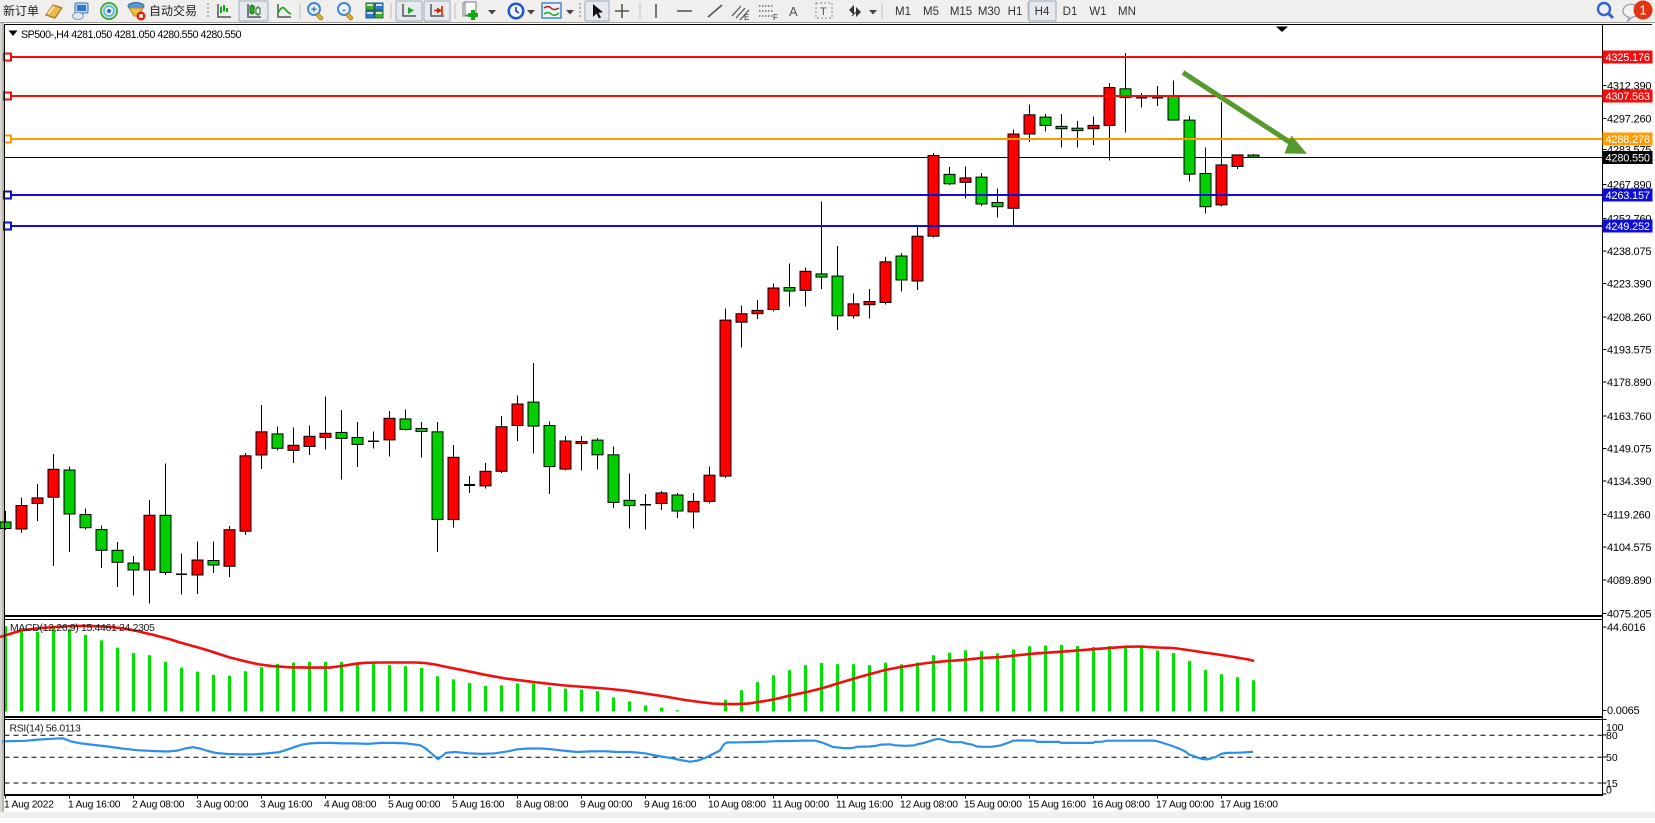  I want to click on svg-text: 4075.205, so click(1629, 615).